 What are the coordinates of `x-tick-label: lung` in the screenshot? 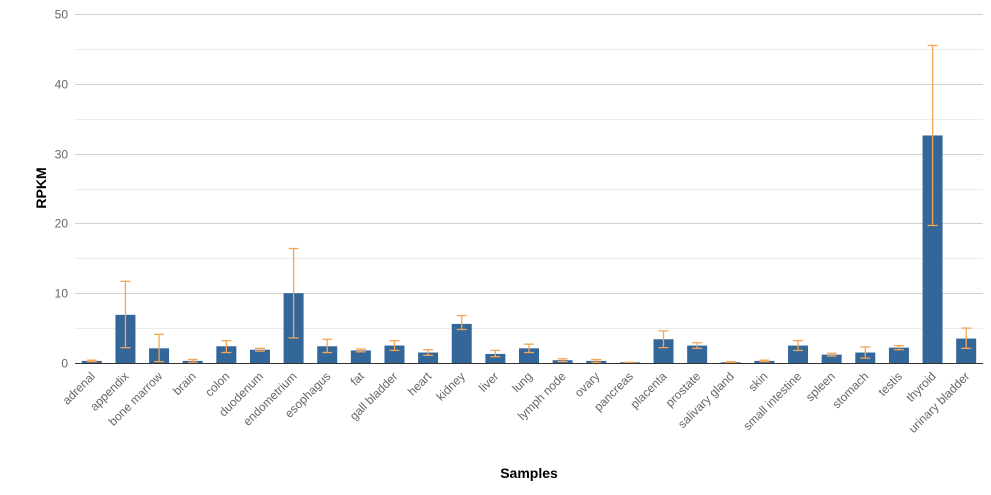 It's located at (522, 382).